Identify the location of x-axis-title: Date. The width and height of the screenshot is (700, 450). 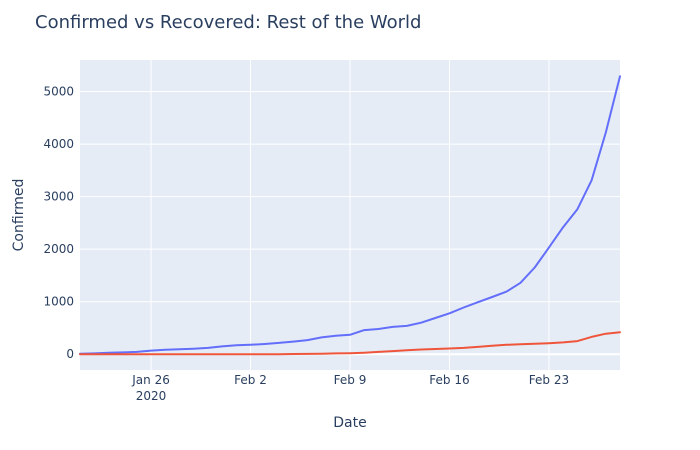
(349, 423).